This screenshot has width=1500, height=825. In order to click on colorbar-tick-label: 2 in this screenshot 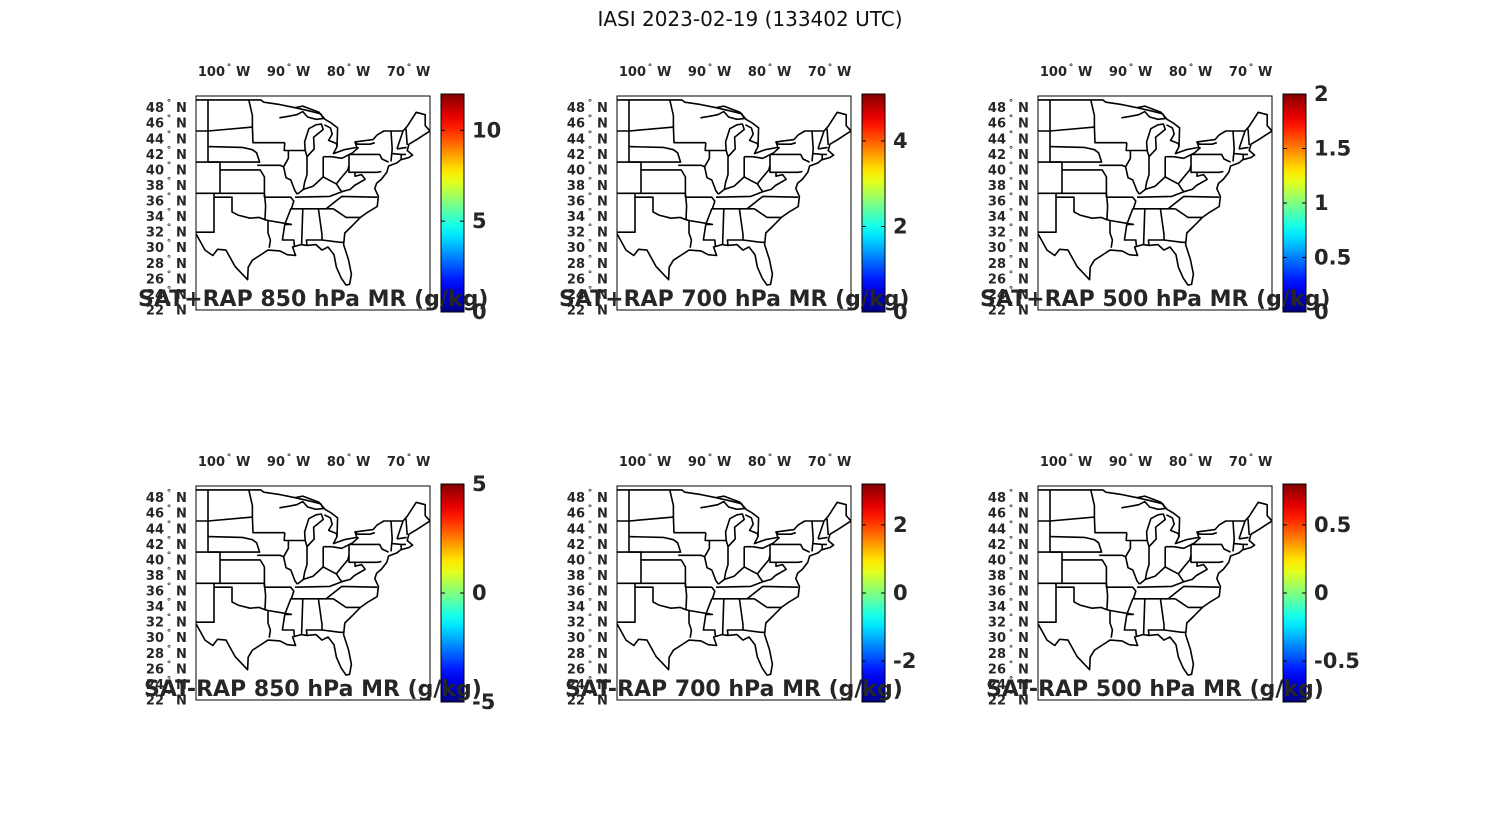, I will do `click(1321, 94)`.